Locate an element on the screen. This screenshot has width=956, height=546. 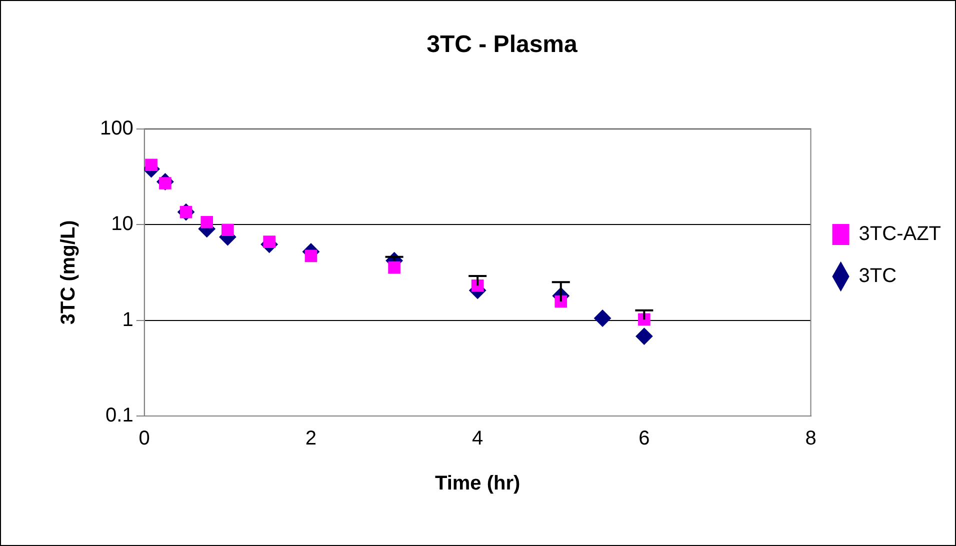
y-tick-label: 1 is located at coordinates (128, 319).